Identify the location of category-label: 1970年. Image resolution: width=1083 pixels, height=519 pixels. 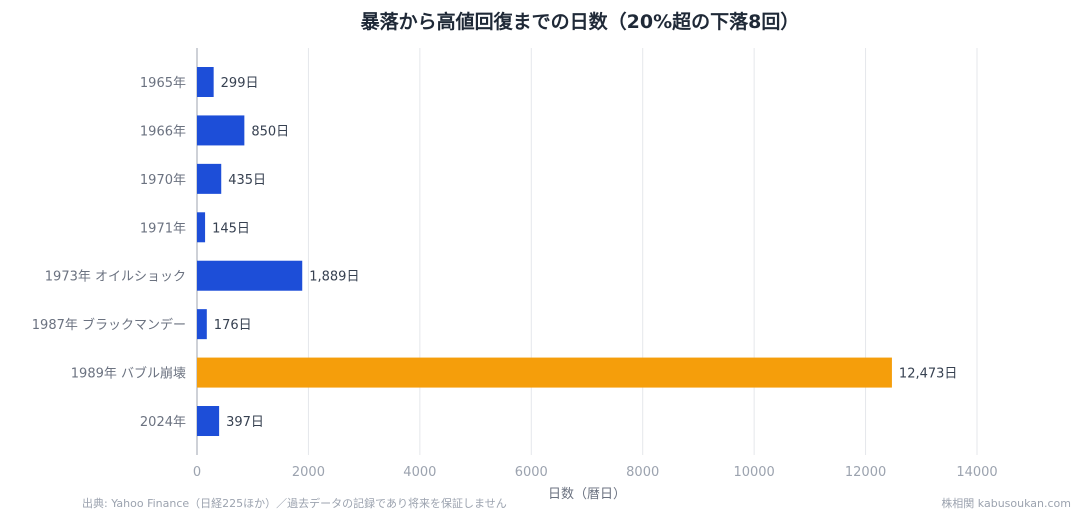
(163, 180).